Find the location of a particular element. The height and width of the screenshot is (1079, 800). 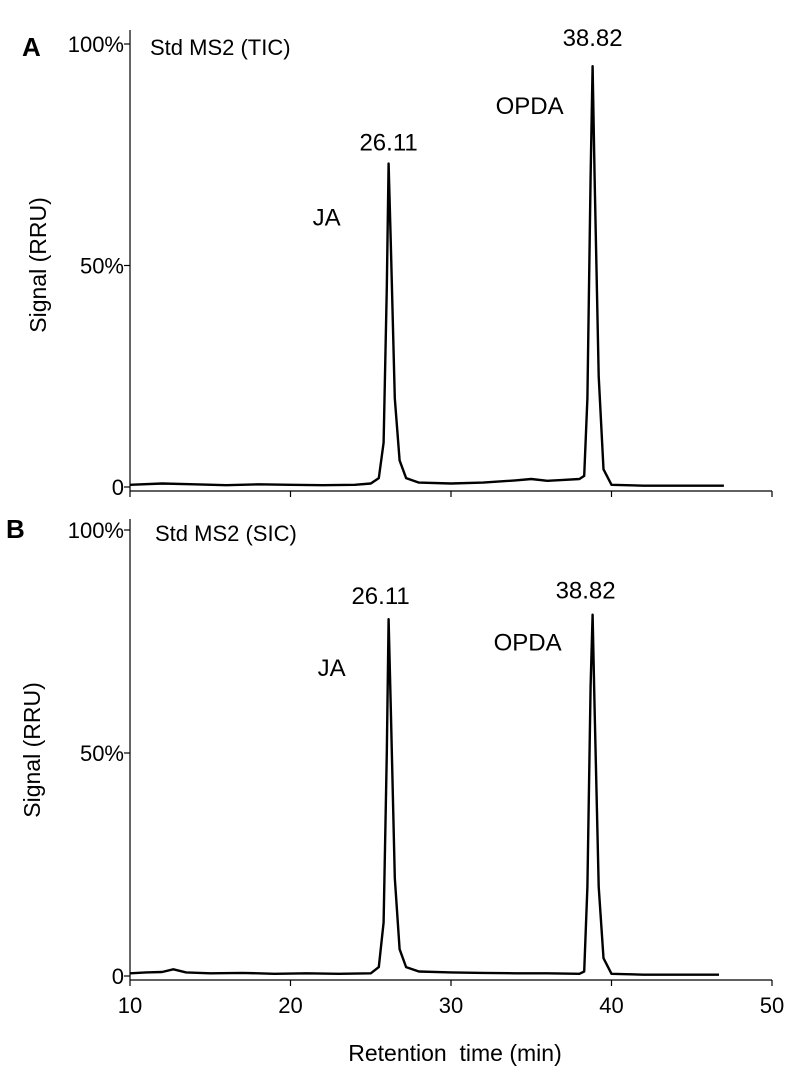

panel-b-x-axis-label: Retention time (min) is located at coordinates (454, 1053).